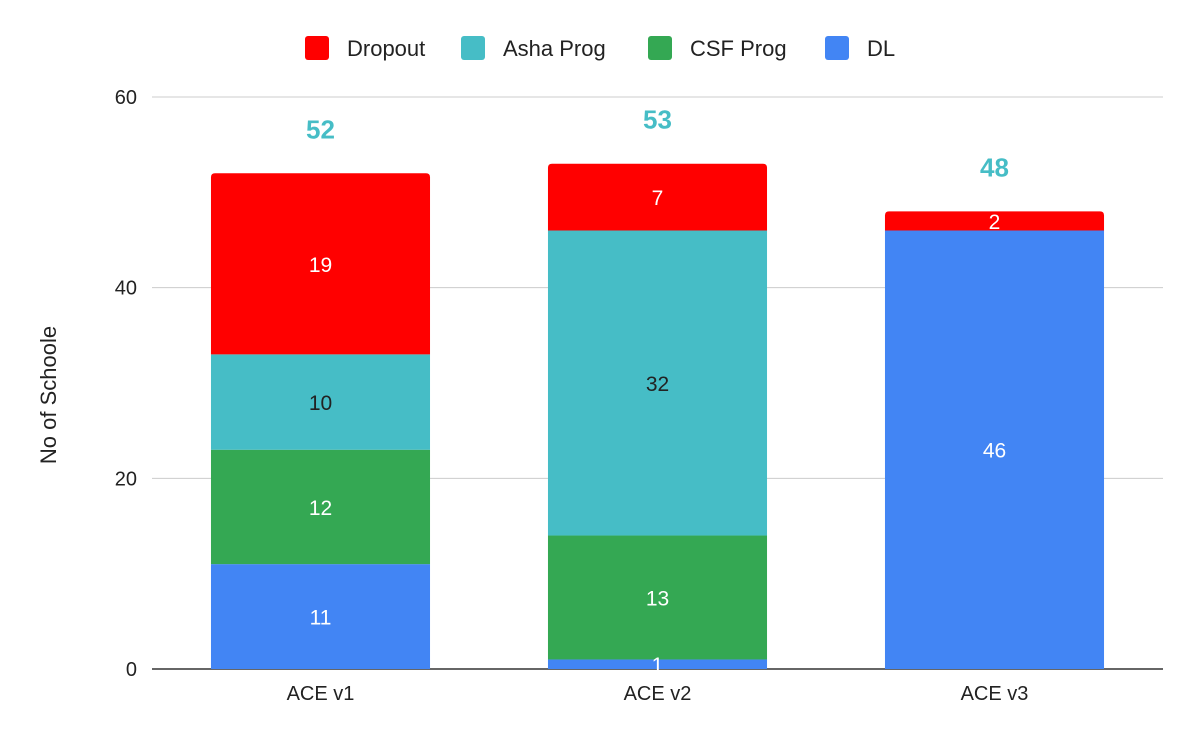 The height and width of the screenshot is (742, 1200). I want to click on x-tick-label: ACE v3, so click(995, 694).